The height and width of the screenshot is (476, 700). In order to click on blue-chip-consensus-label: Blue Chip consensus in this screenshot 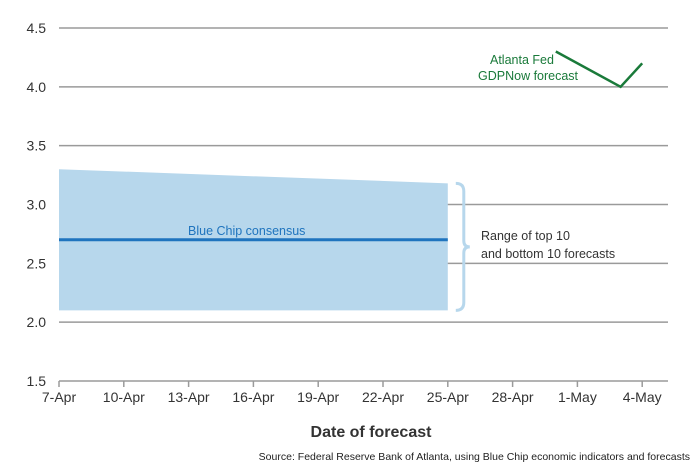, I will do `click(246, 231)`.